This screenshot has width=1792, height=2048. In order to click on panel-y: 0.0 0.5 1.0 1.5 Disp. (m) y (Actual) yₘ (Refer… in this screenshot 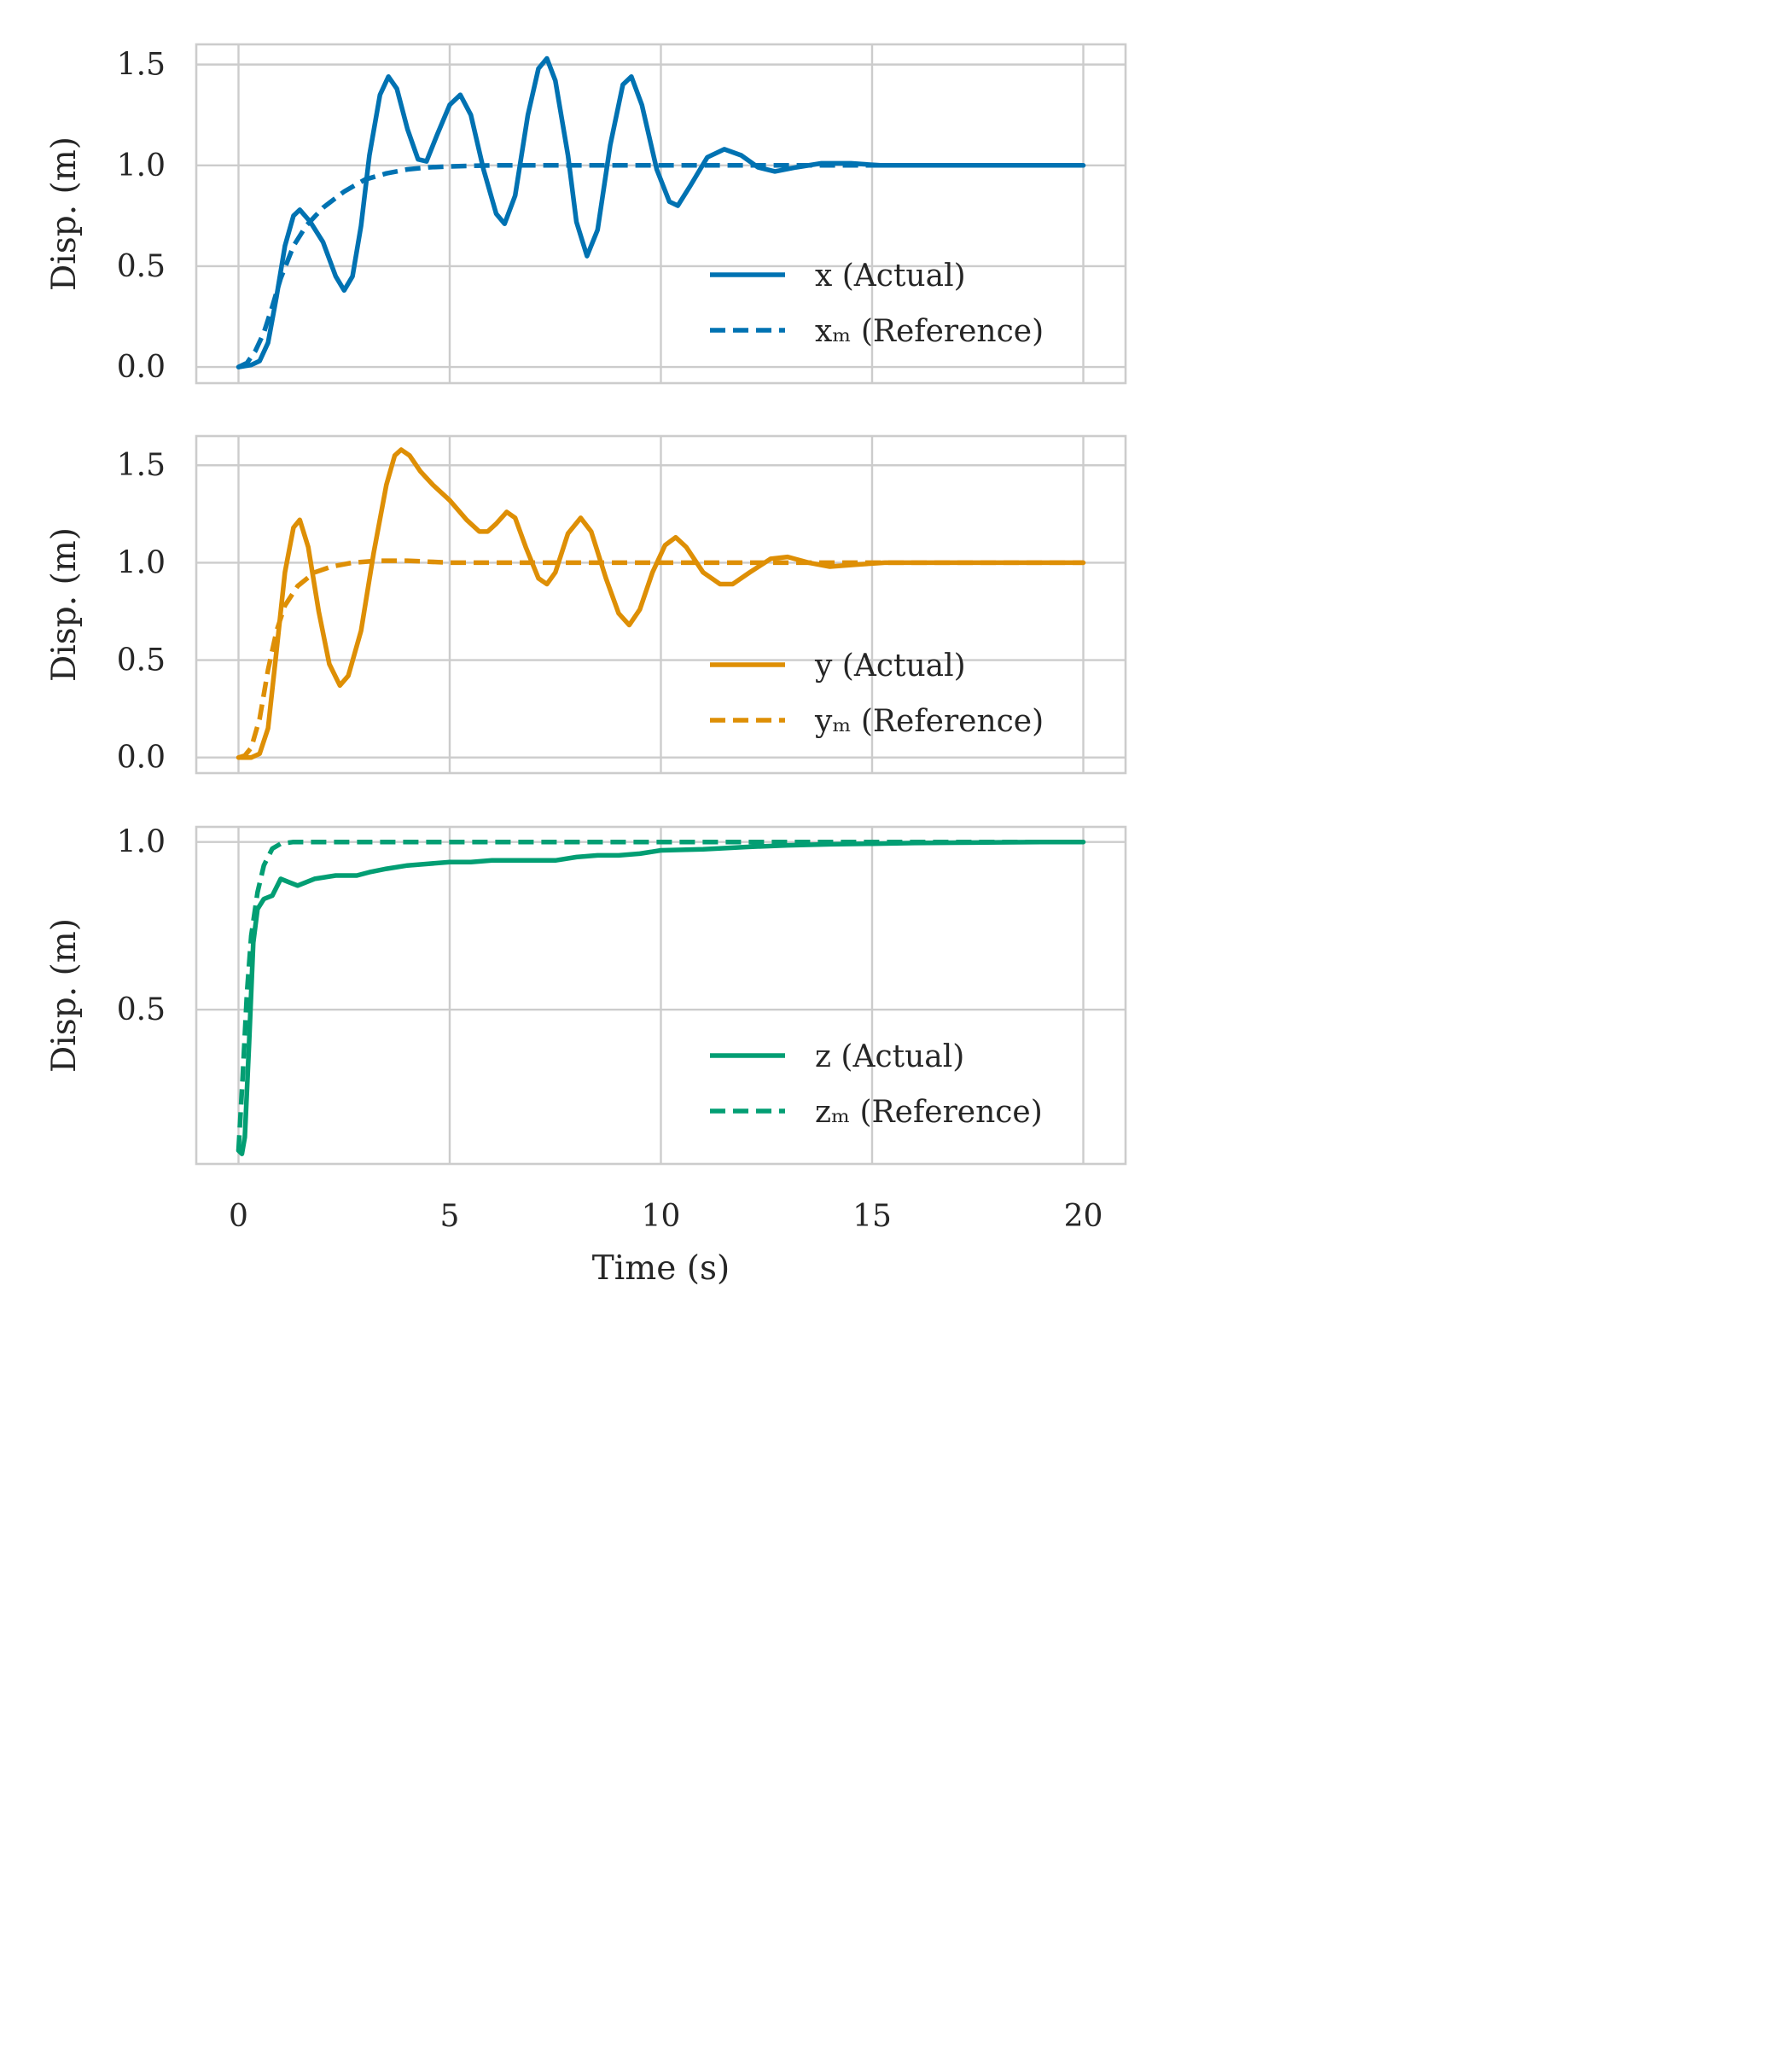, I will do `click(586, 605)`.